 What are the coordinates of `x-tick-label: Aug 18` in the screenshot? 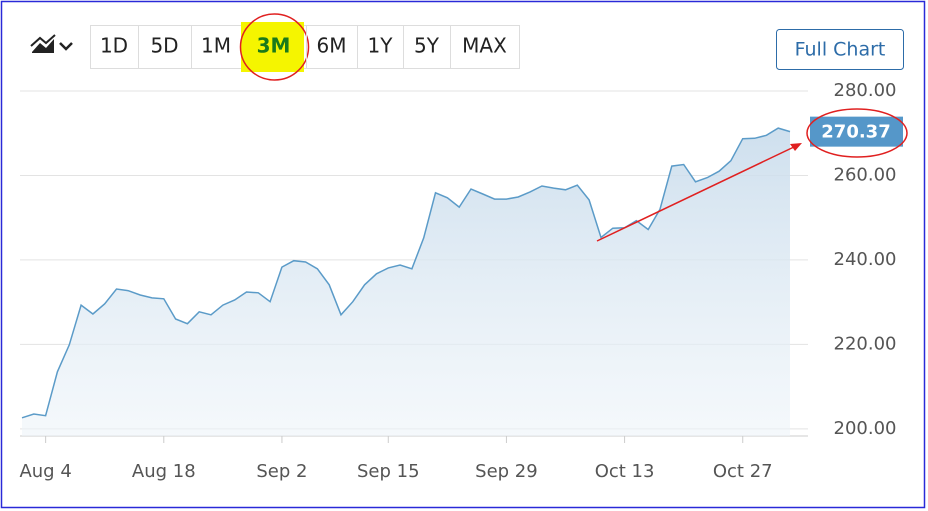 It's located at (164, 471).